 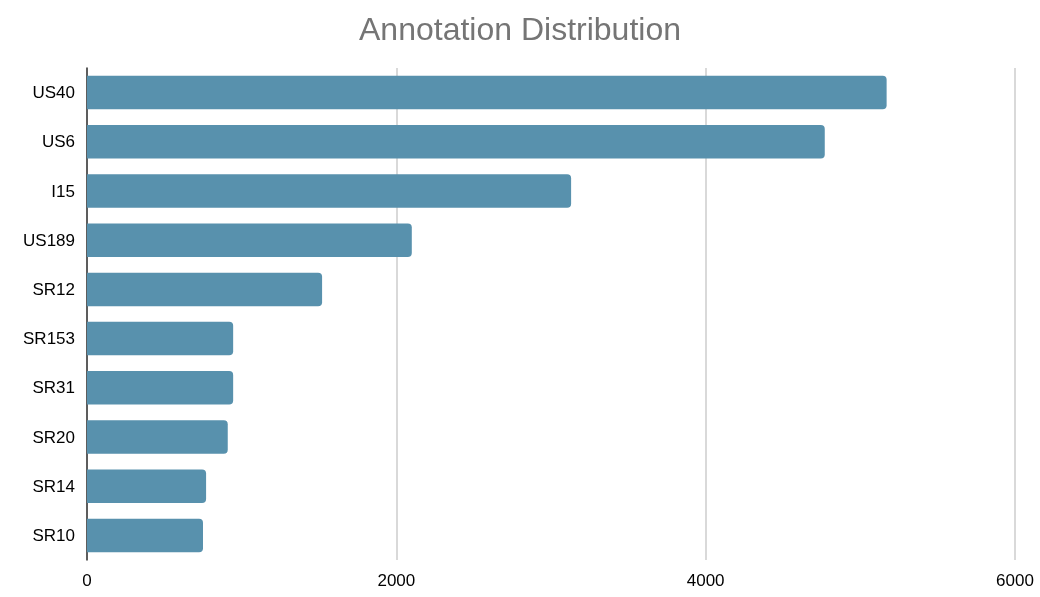 What do you see at coordinates (63, 191) in the screenshot?
I see `y-tick-label: I15` at bounding box center [63, 191].